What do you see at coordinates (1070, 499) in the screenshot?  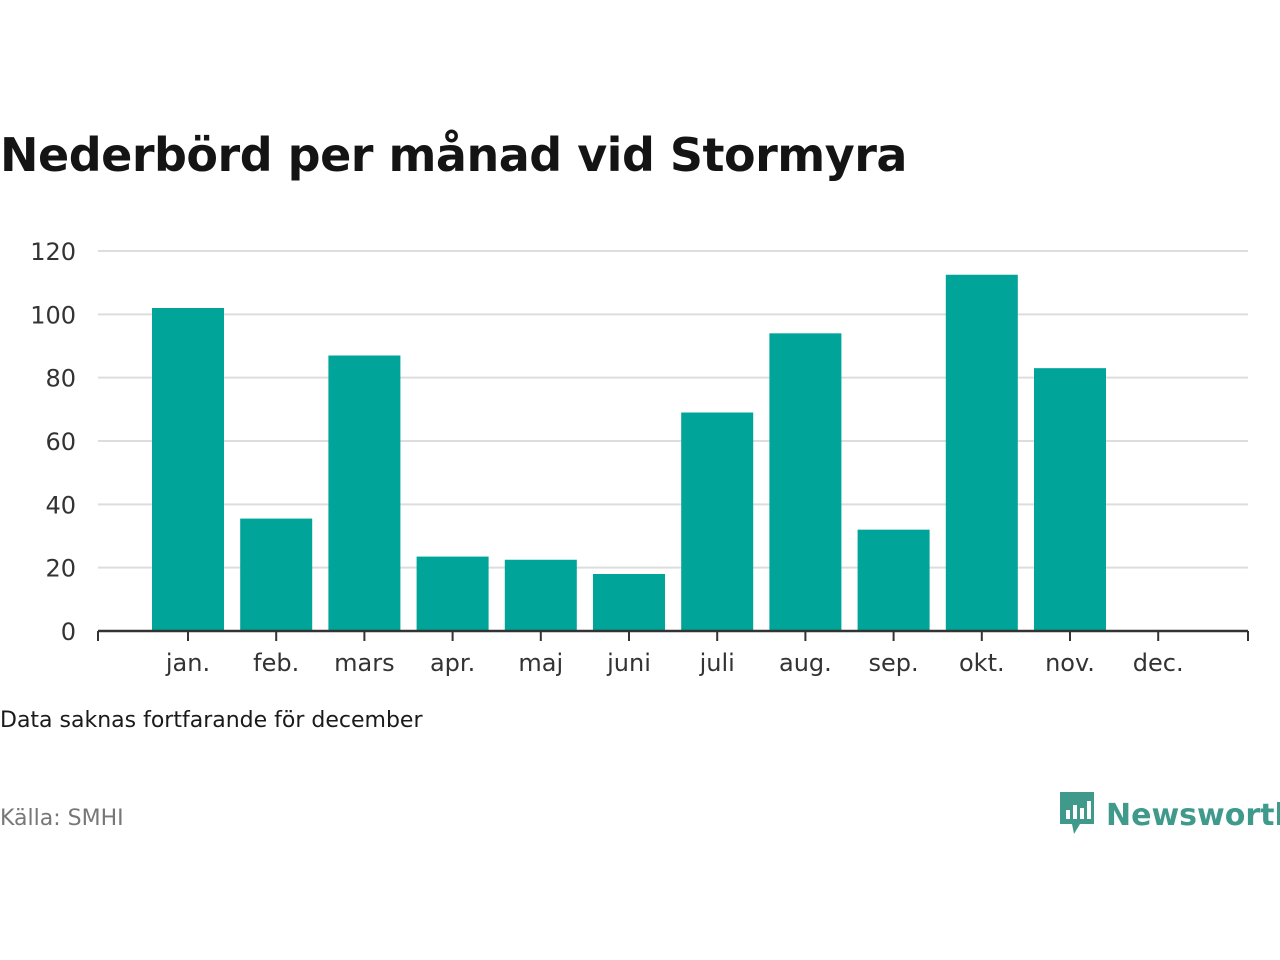 I see `bar-nov` at bounding box center [1070, 499].